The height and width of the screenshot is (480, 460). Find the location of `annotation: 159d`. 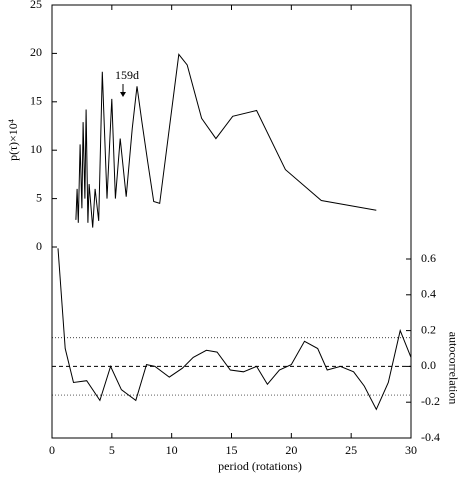

annotation: 159d is located at coordinates (127, 75).